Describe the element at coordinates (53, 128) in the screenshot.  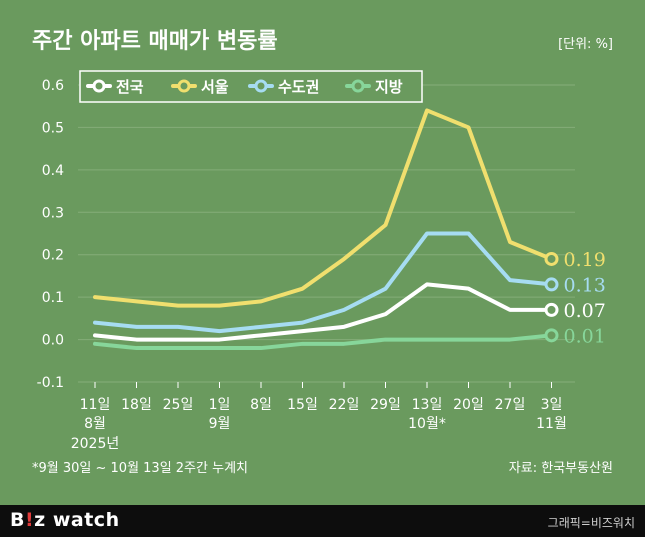
I see `y-tick-label: 0.5` at that location.